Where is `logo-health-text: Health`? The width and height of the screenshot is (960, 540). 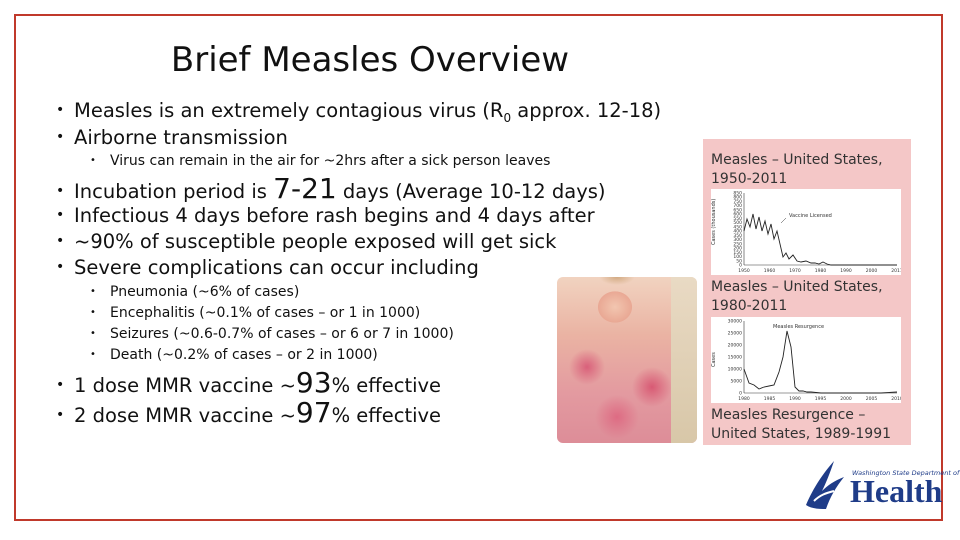 logo-health-text: Health is located at coordinates (896, 491).